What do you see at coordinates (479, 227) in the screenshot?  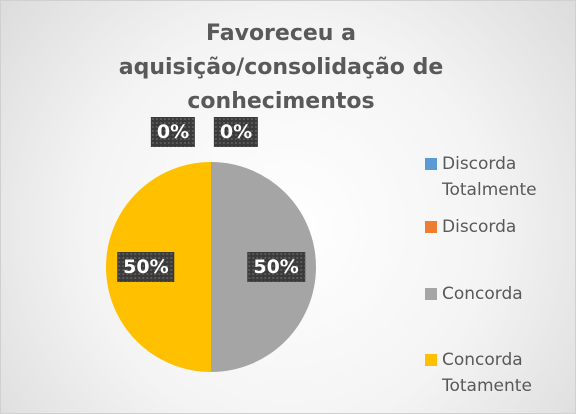 I see `legend-label: Discorda` at bounding box center [479, 227].